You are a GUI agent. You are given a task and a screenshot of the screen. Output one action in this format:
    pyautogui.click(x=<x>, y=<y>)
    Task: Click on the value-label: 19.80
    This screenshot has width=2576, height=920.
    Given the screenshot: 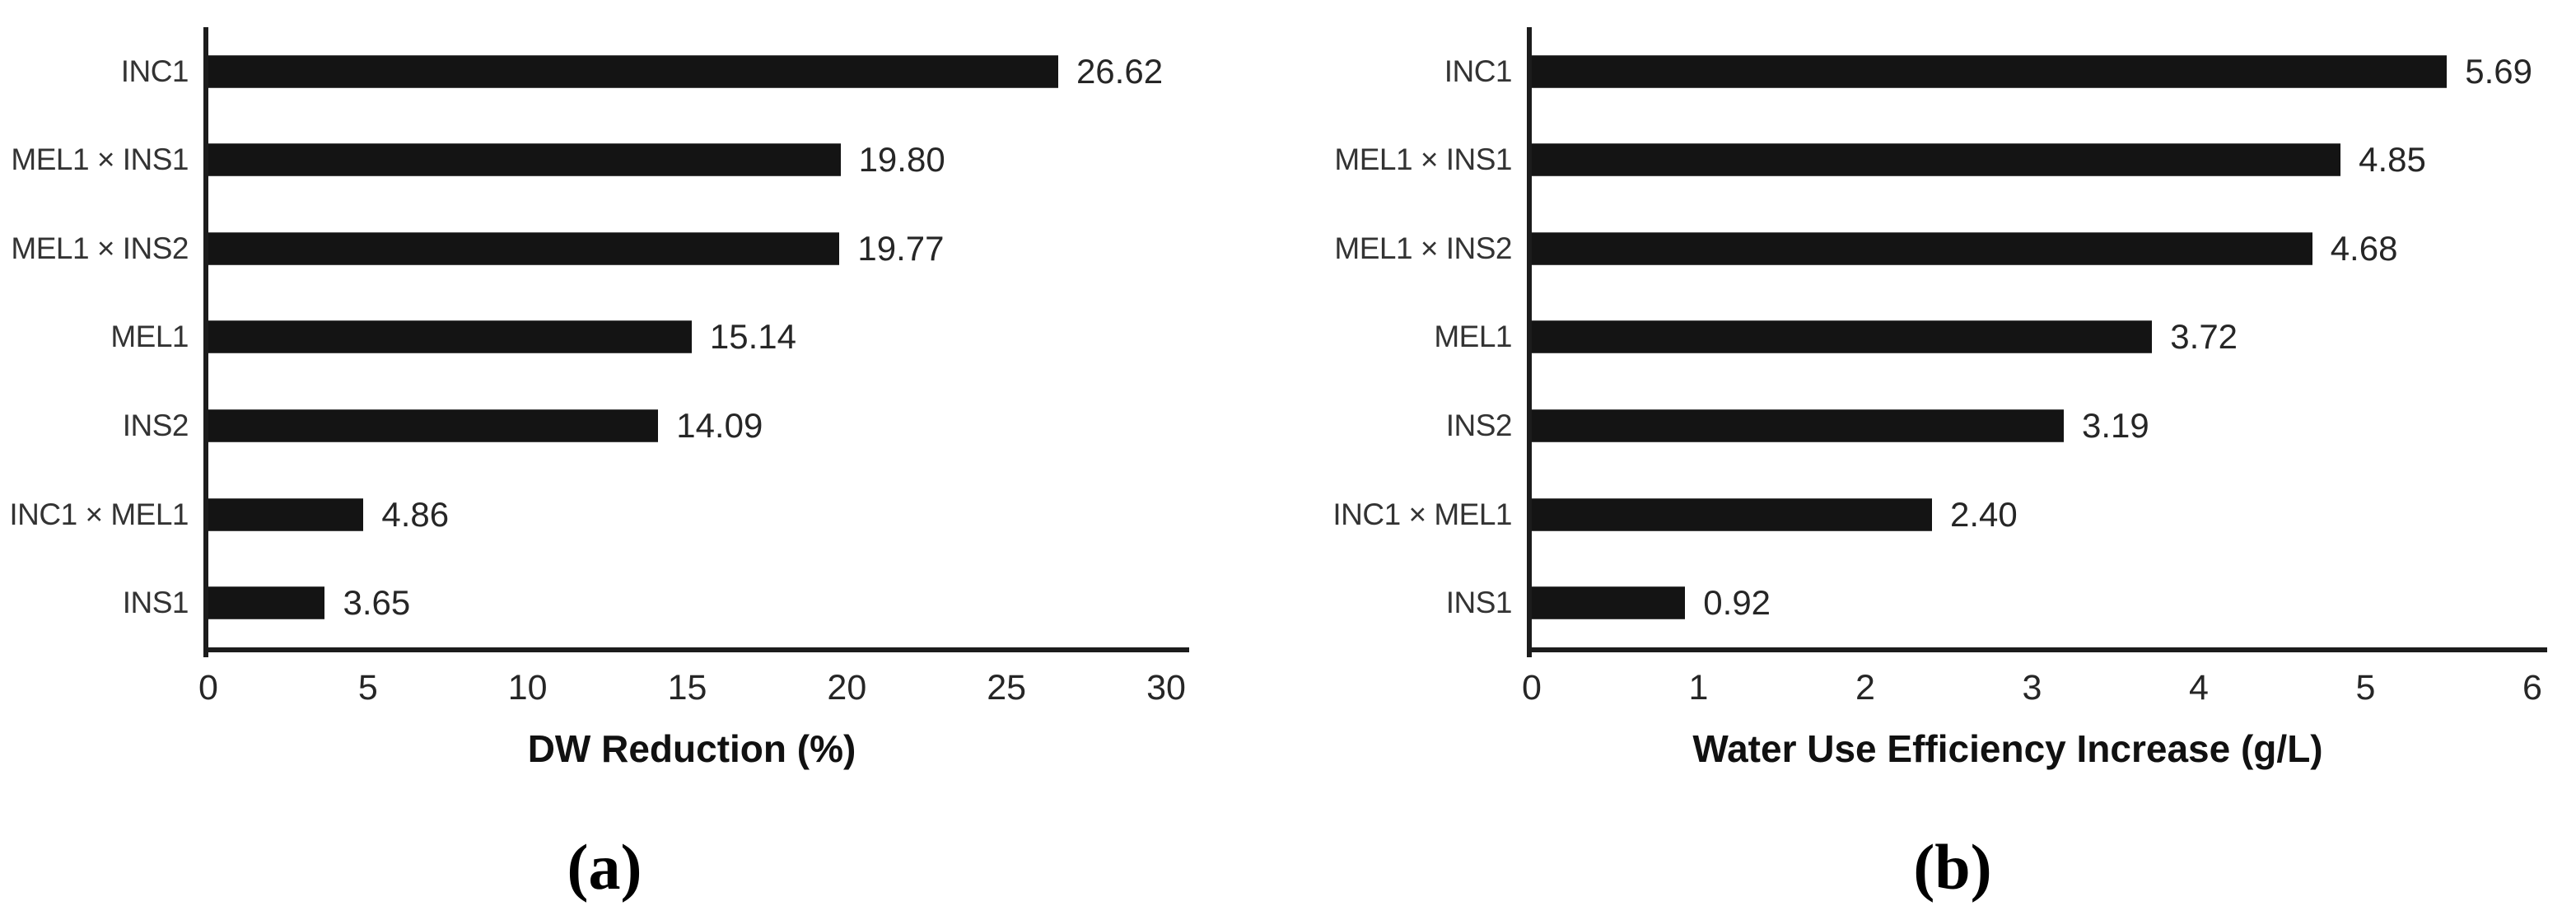 What is the action you would take?
    pyautogui.click(x=901, y=160)
    